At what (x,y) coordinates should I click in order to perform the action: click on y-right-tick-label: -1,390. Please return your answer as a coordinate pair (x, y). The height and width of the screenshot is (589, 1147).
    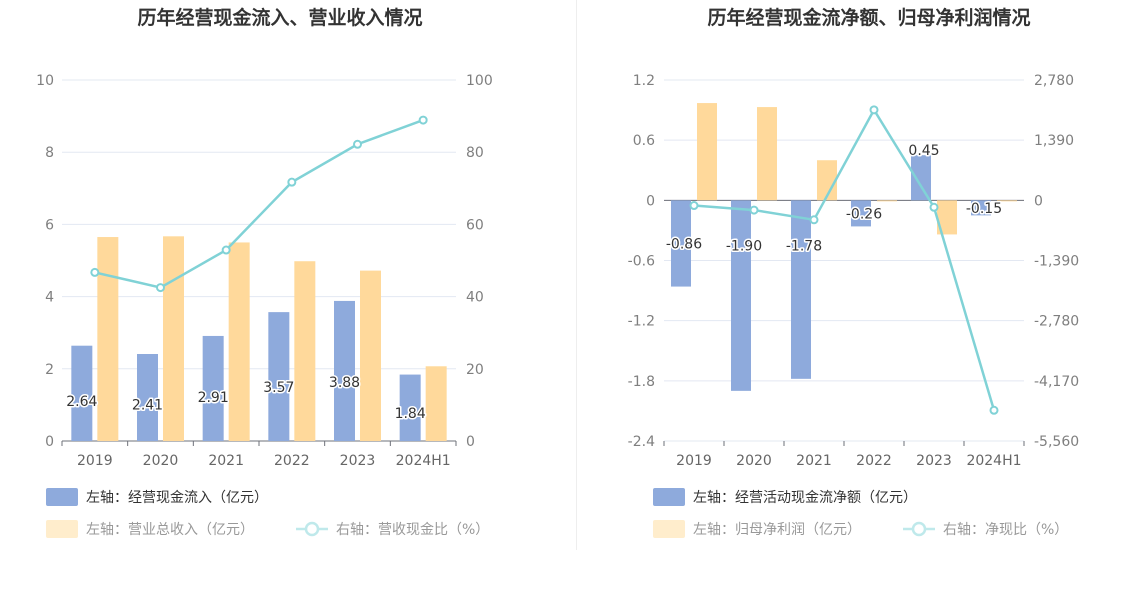
    Looking at the image, I should click on (1056, 262).